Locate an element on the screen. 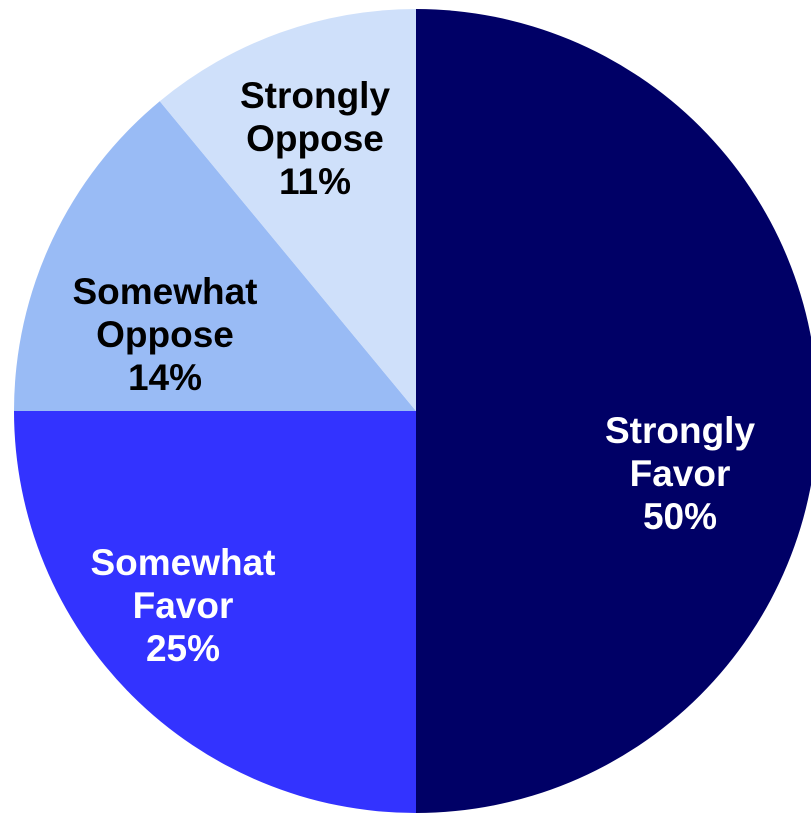 The height and width of the screenshot is (814, 811). pie-label-value: 14% is located at coordinates (165, 377).